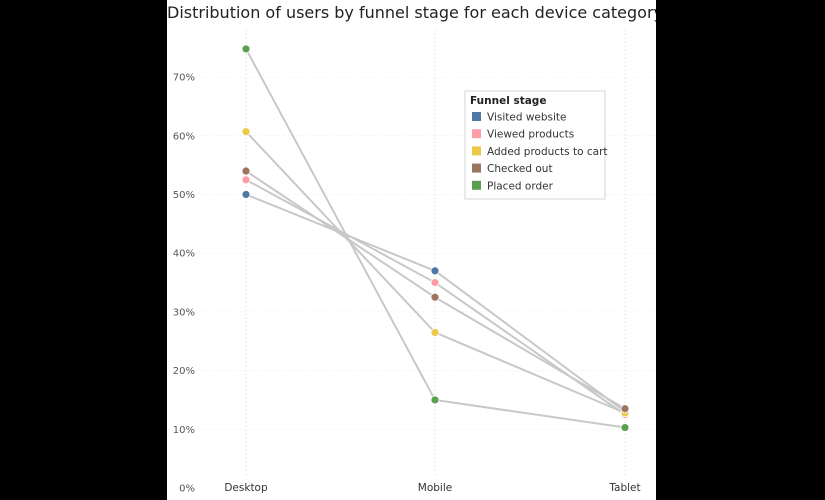 The height and width of the screenshot is (500, 825). I want to click on legend-entry: Viewed products, so click(530, 135).